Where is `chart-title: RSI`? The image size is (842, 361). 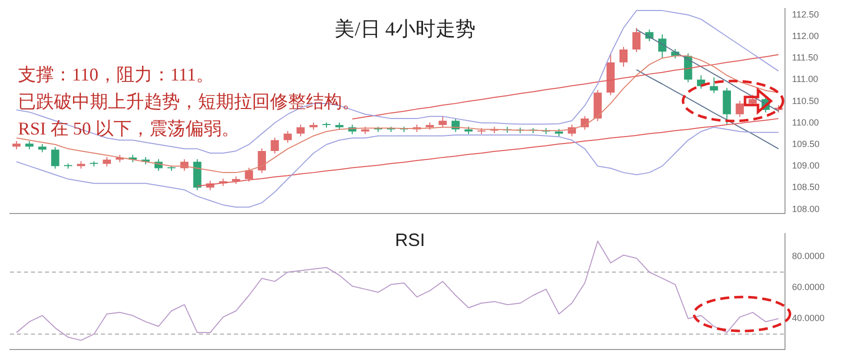
chart-title: RSI is located at coordinates (410, 240).